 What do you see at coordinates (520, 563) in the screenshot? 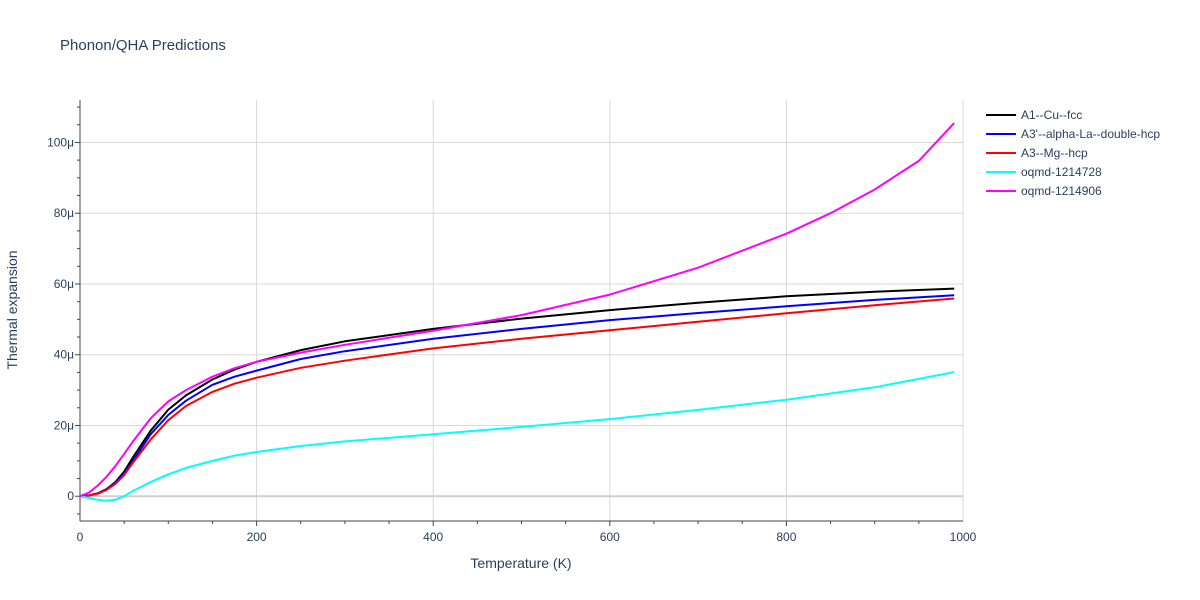
I see `x-axis-title: Temperature (K)` at bounding box center [520, 563].